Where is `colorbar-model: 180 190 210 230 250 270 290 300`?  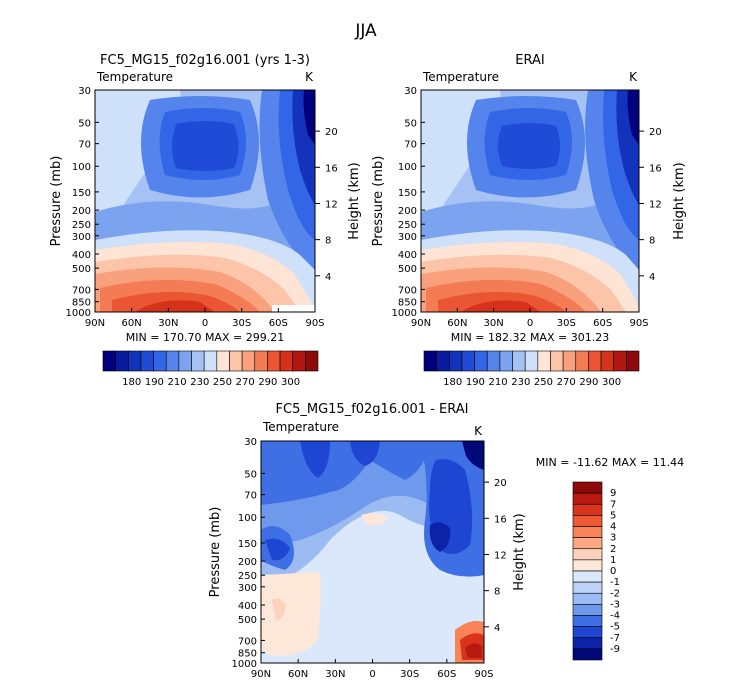
colorbar-model: 180 190 210 230 250 270 290 300 is located at coordinates (210, 369).